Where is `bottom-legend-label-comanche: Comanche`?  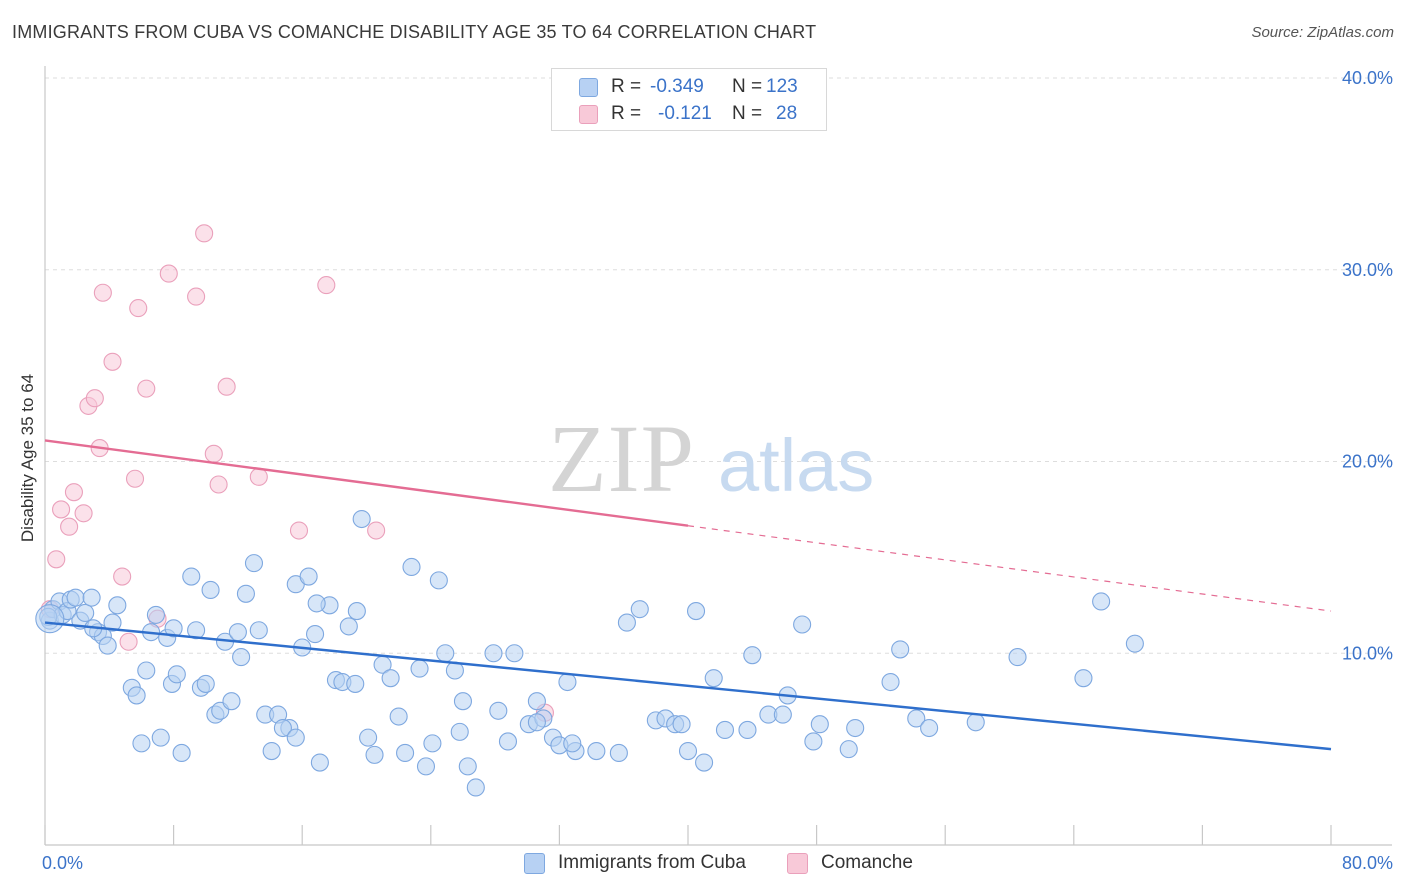 bottom-legend-label-comanche: Comanche is located at coordinates (867, 862).